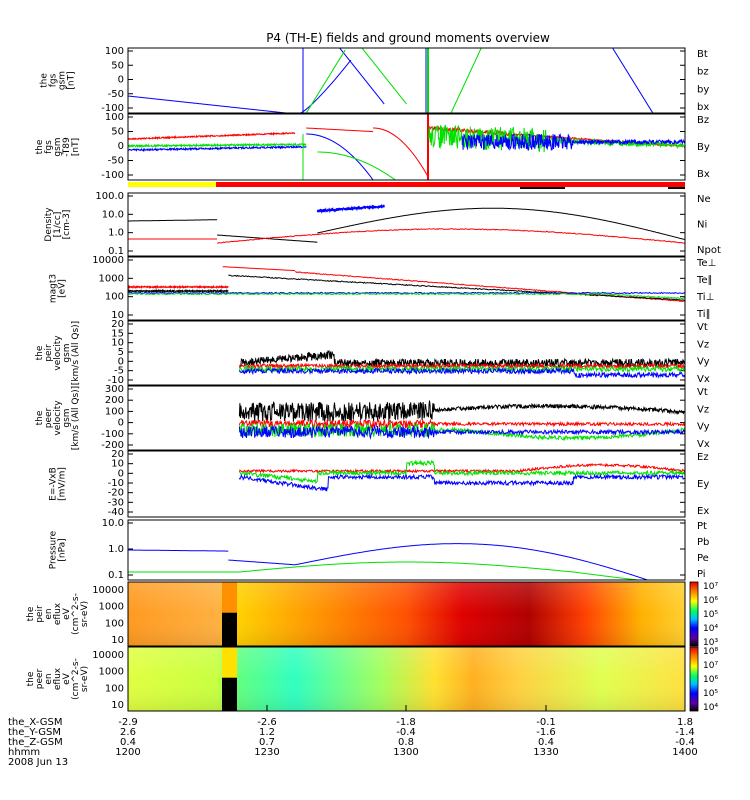 The height and width of the screenshot is (800, 750). What do you see at coordinates (383, 288) in the screenshot?
I see `panel-temp: magt3 [eV] 10000 1000 100 10 Te⊥ Te∥ Ti⊥ Ti∥` at bounding box center [383, 288].